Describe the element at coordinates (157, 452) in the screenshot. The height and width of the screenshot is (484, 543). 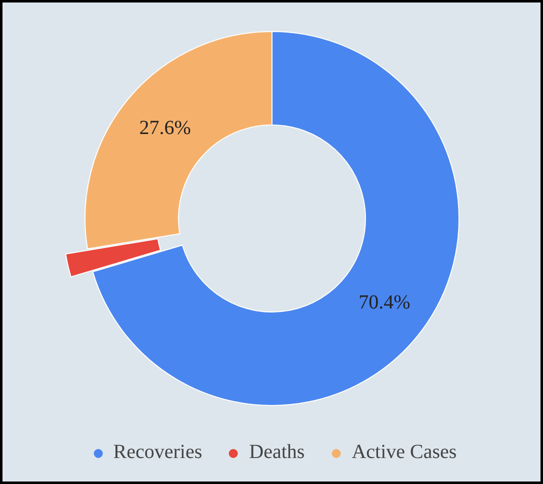
I see `legend-label: Recoveries` at that location.